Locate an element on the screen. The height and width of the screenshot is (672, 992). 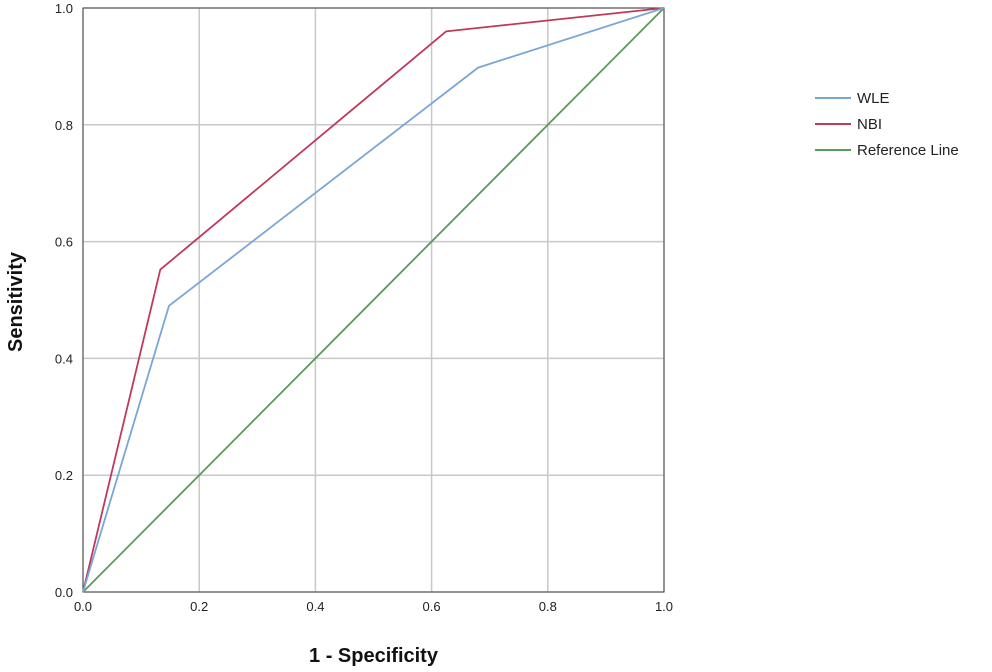
y-axis-title: Sensitivity is located at coordinates (16, 301).